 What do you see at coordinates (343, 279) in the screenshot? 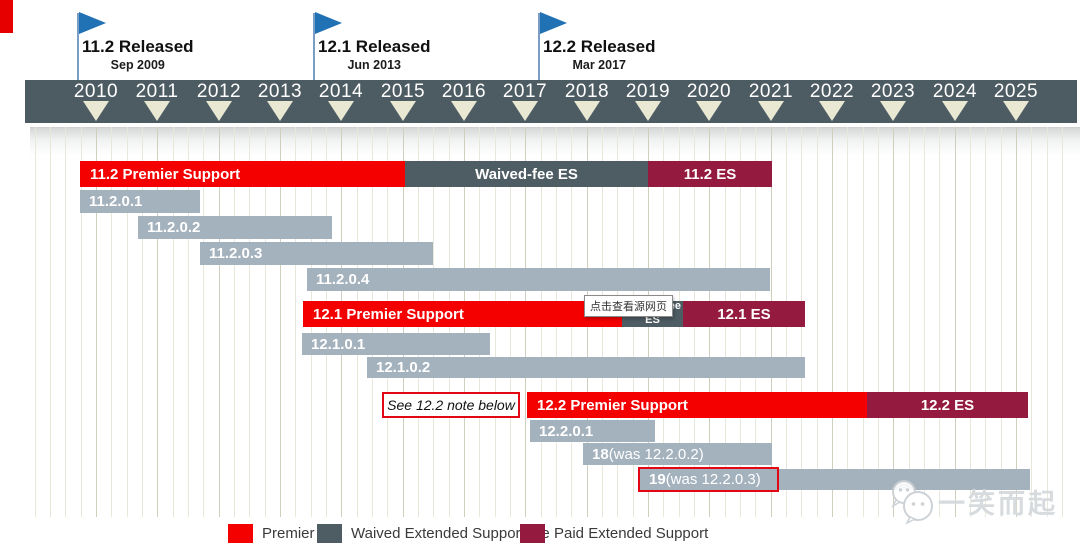
I see `bar-label: 11.2.0.4` at bounding box center [343, 279].